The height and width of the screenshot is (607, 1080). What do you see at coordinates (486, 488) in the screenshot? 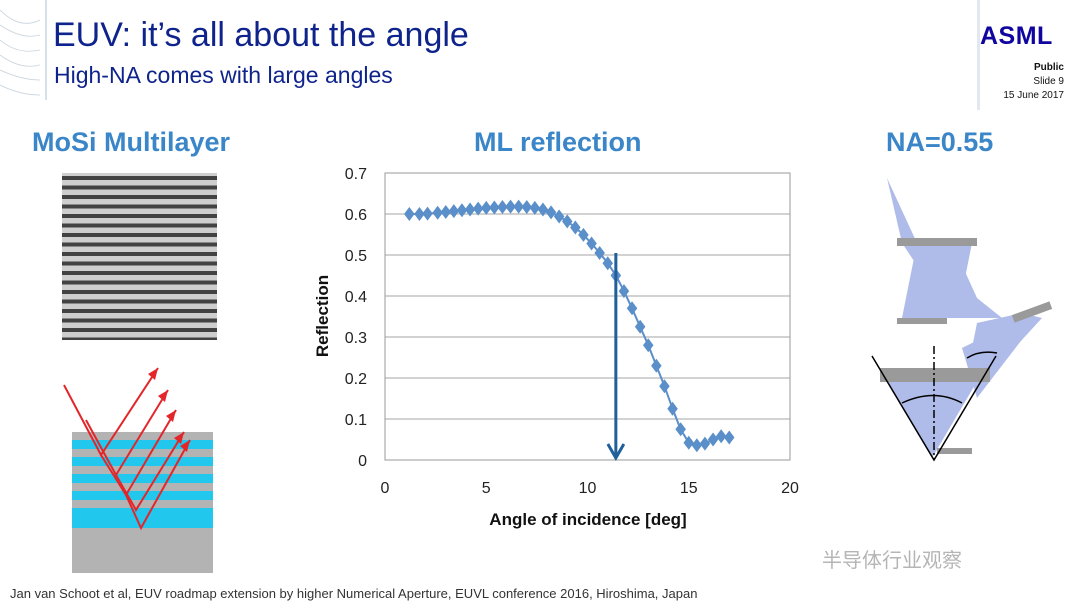
I see `x-tick-label: 5` at bounding box center [486, 488].